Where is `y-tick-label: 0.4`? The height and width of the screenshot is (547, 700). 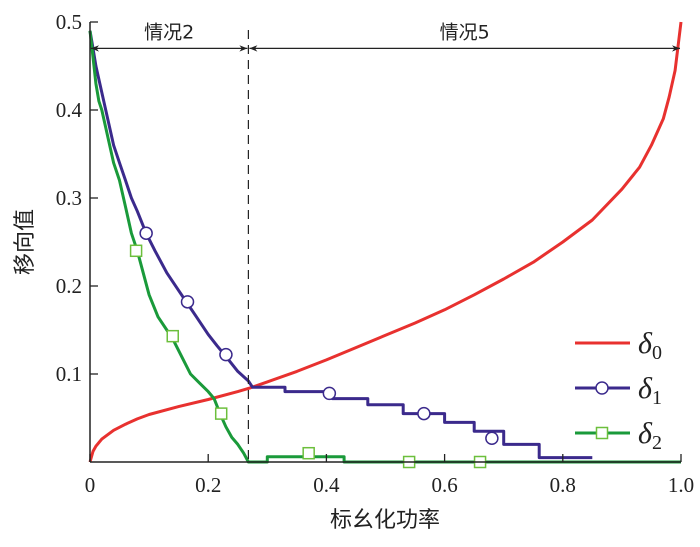
y-tick-label: 0.4 is located at coordinates (69, 110).